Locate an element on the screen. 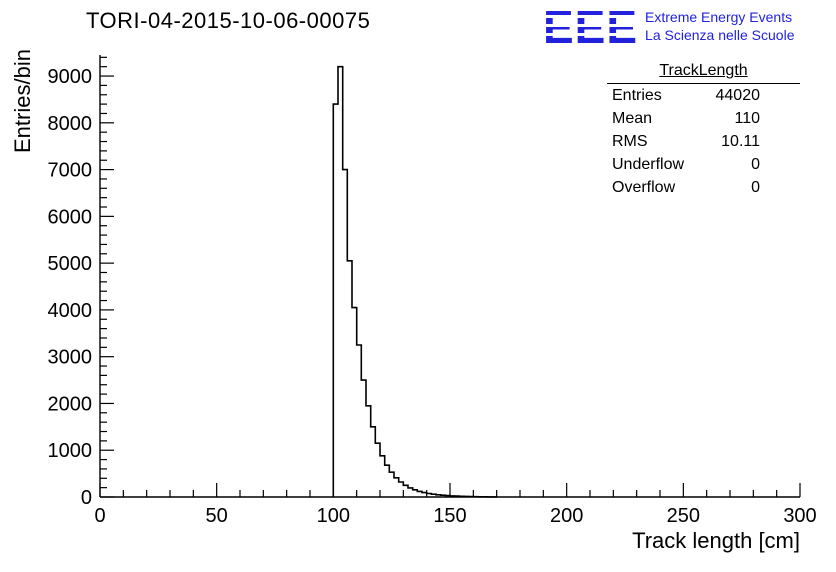  stats-row-label: Overflow is located at coordinates (644, 187).